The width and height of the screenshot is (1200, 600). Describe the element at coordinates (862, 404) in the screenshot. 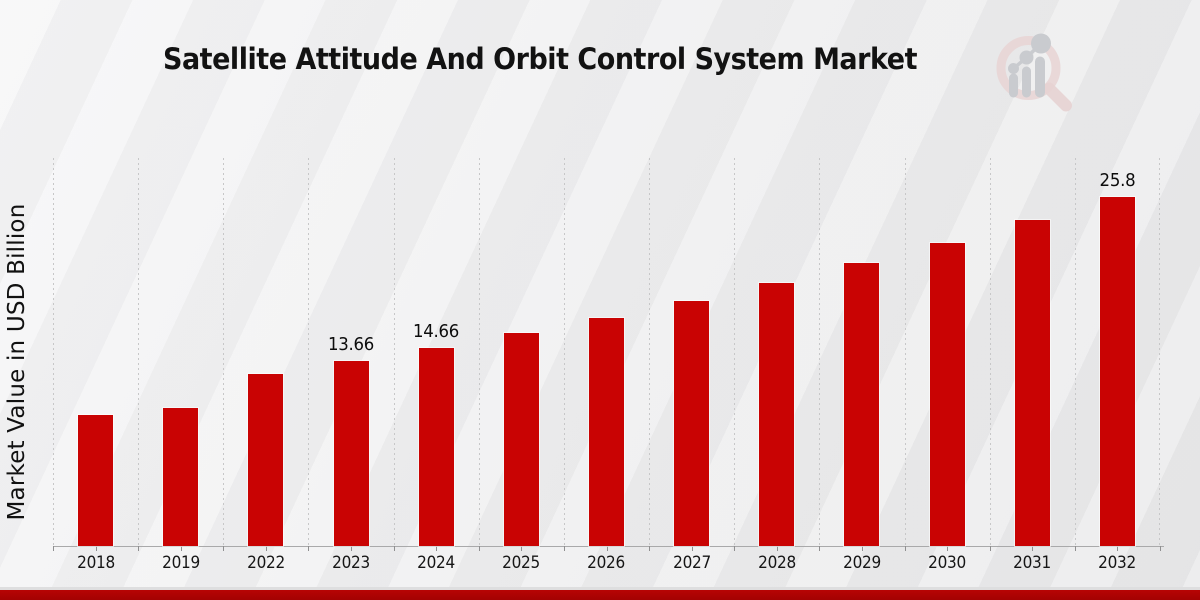

I see `bar-2029` at that location.